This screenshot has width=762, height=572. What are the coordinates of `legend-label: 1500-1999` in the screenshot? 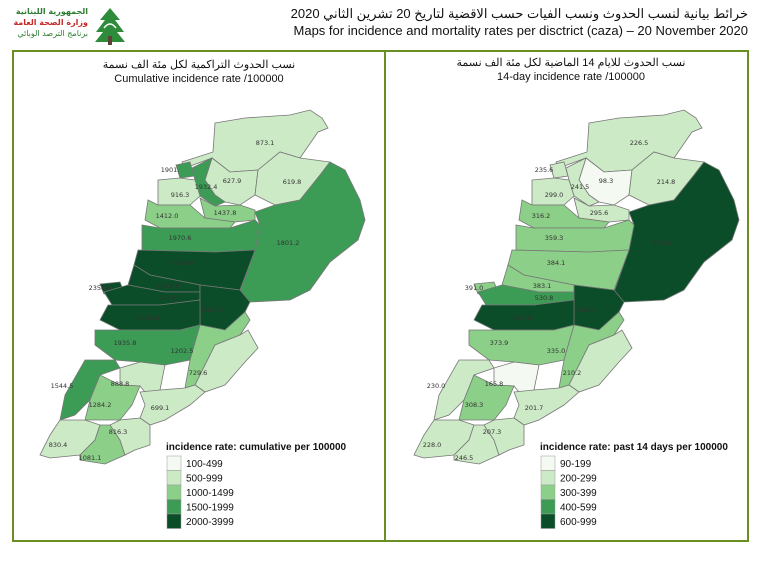 It's located at (210, 508).